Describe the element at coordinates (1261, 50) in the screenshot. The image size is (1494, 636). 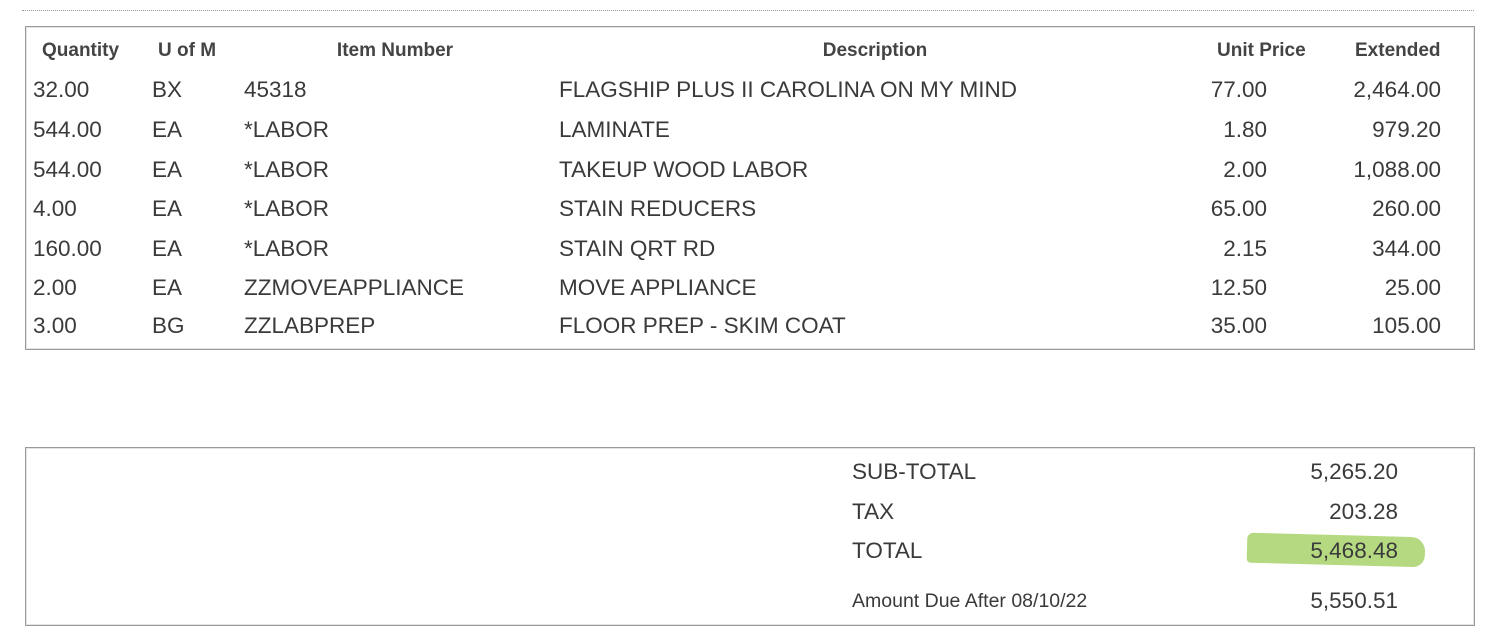
I see `header-unit-price: Unit Price` at that location.